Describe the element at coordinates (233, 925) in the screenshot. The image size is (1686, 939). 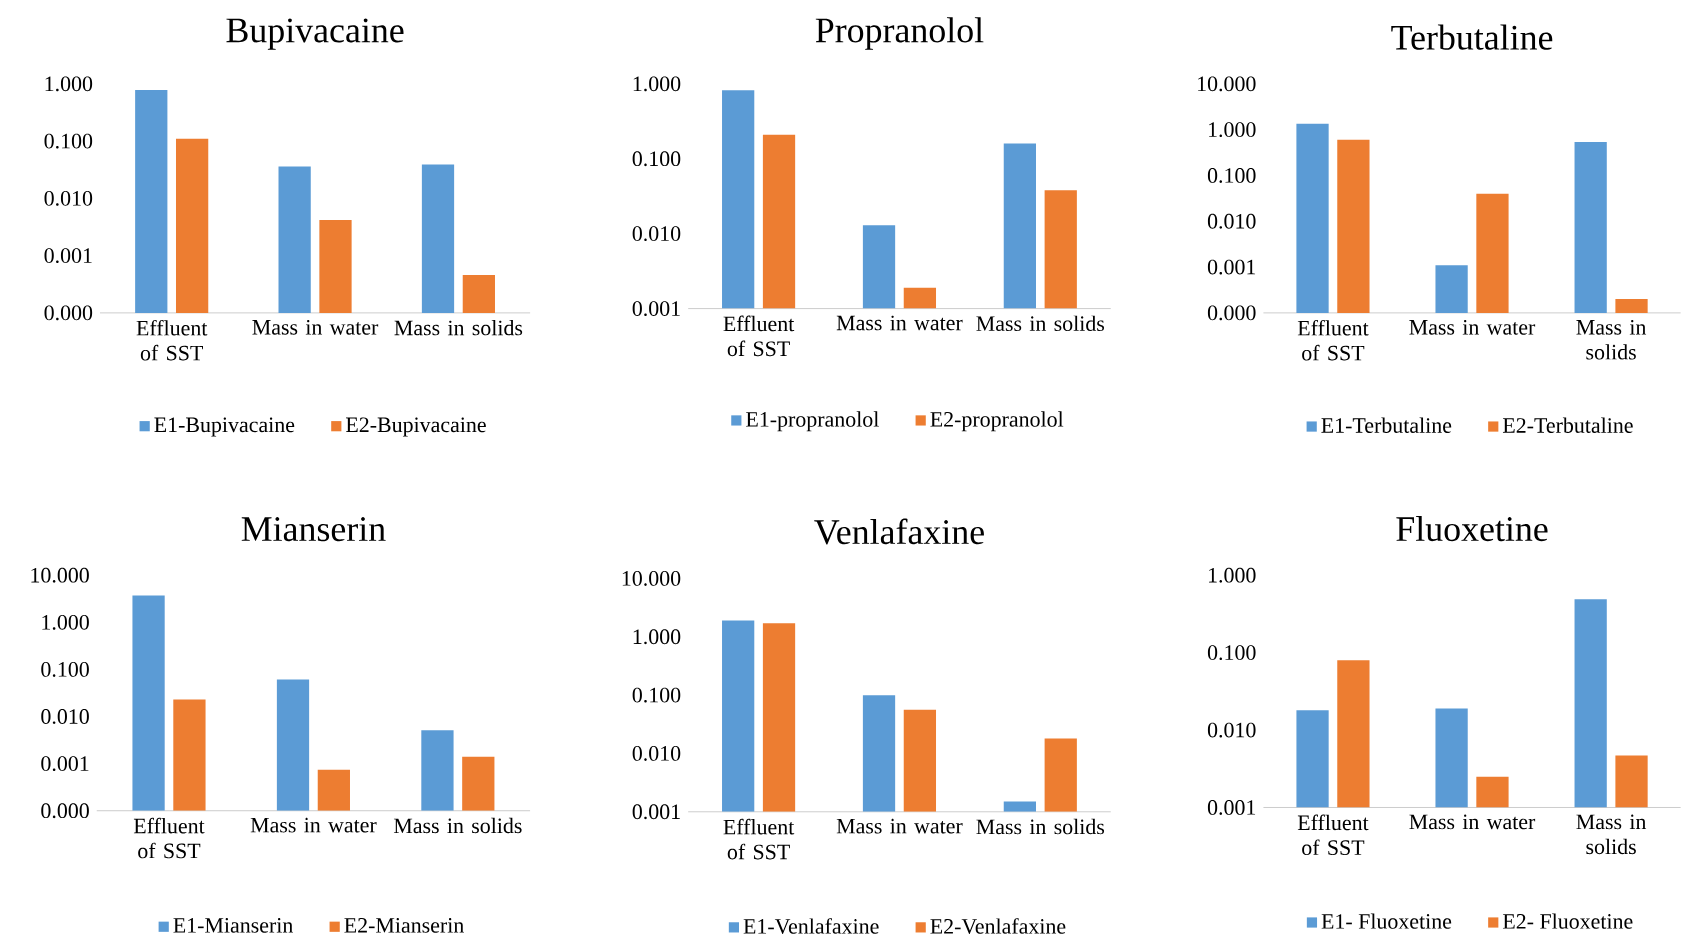
I see `legend-label: E1-Mianserin` at that location.